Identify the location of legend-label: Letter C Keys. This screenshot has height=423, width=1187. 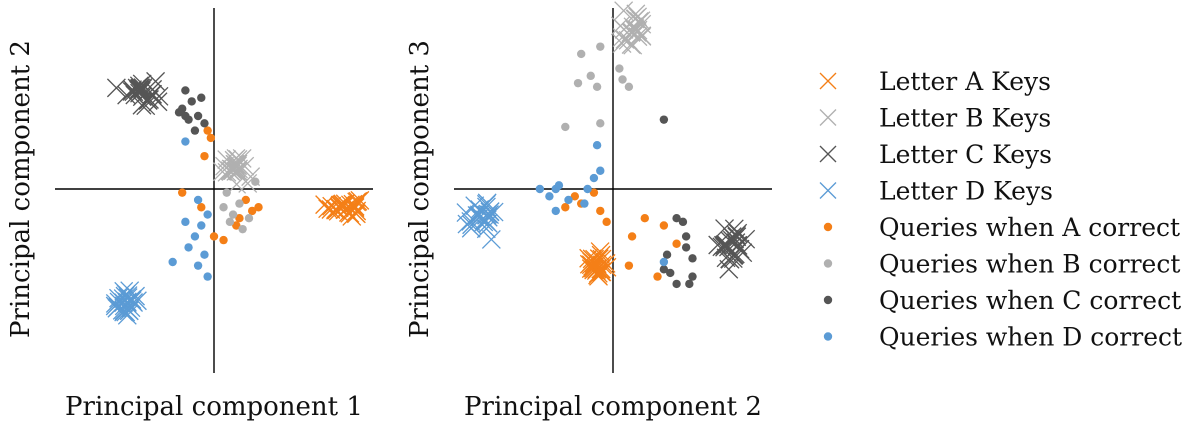
(965, 154).